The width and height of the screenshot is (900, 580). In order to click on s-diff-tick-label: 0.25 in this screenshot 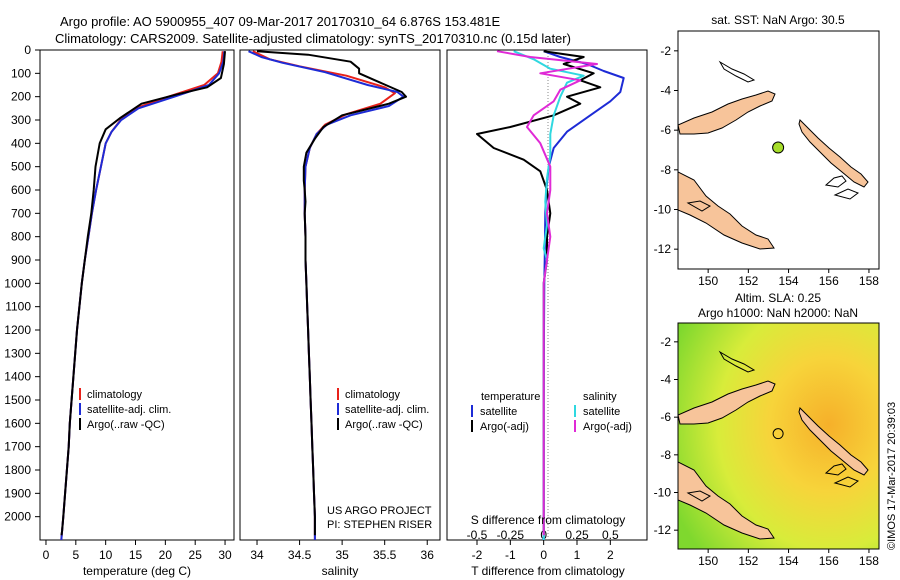, I will do `click(577, 535)`.